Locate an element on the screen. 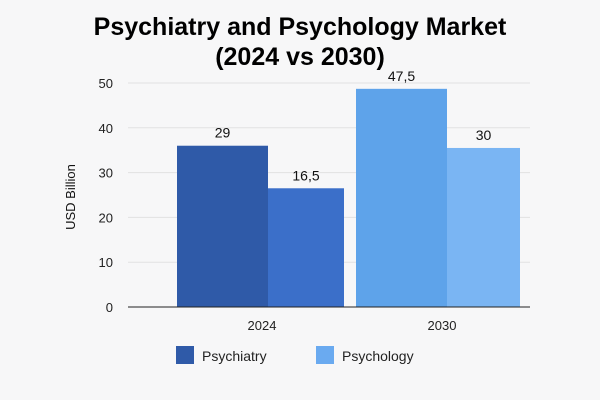  legend-label-psychiatry: Psychiatry is located at coordinates (234, 356).